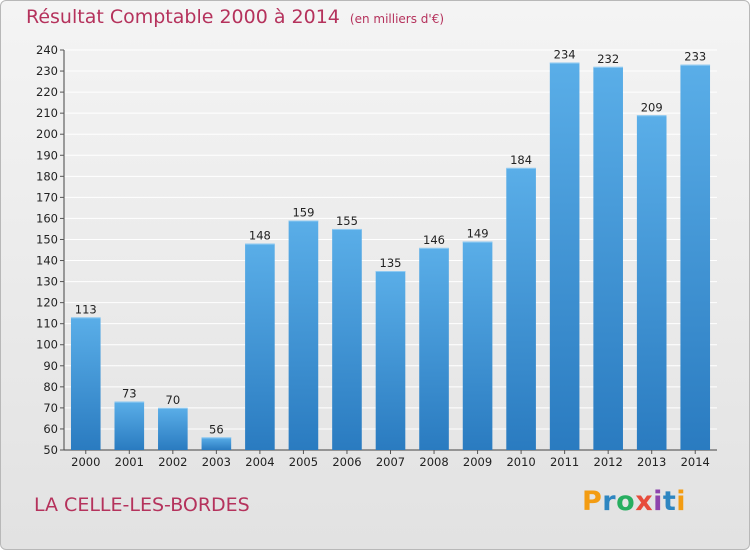  Describe the element at coordinates (608, 258) in the screenshot. I see `bar-2012` at that location.